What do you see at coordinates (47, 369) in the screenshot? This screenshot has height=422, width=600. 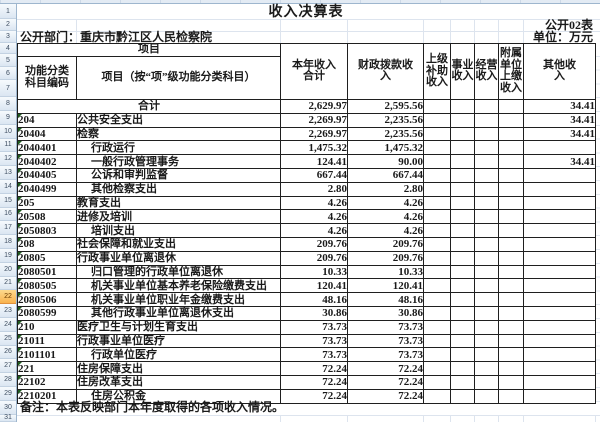 I see `cell-function-code: 221` at bounding box center [47, 369].